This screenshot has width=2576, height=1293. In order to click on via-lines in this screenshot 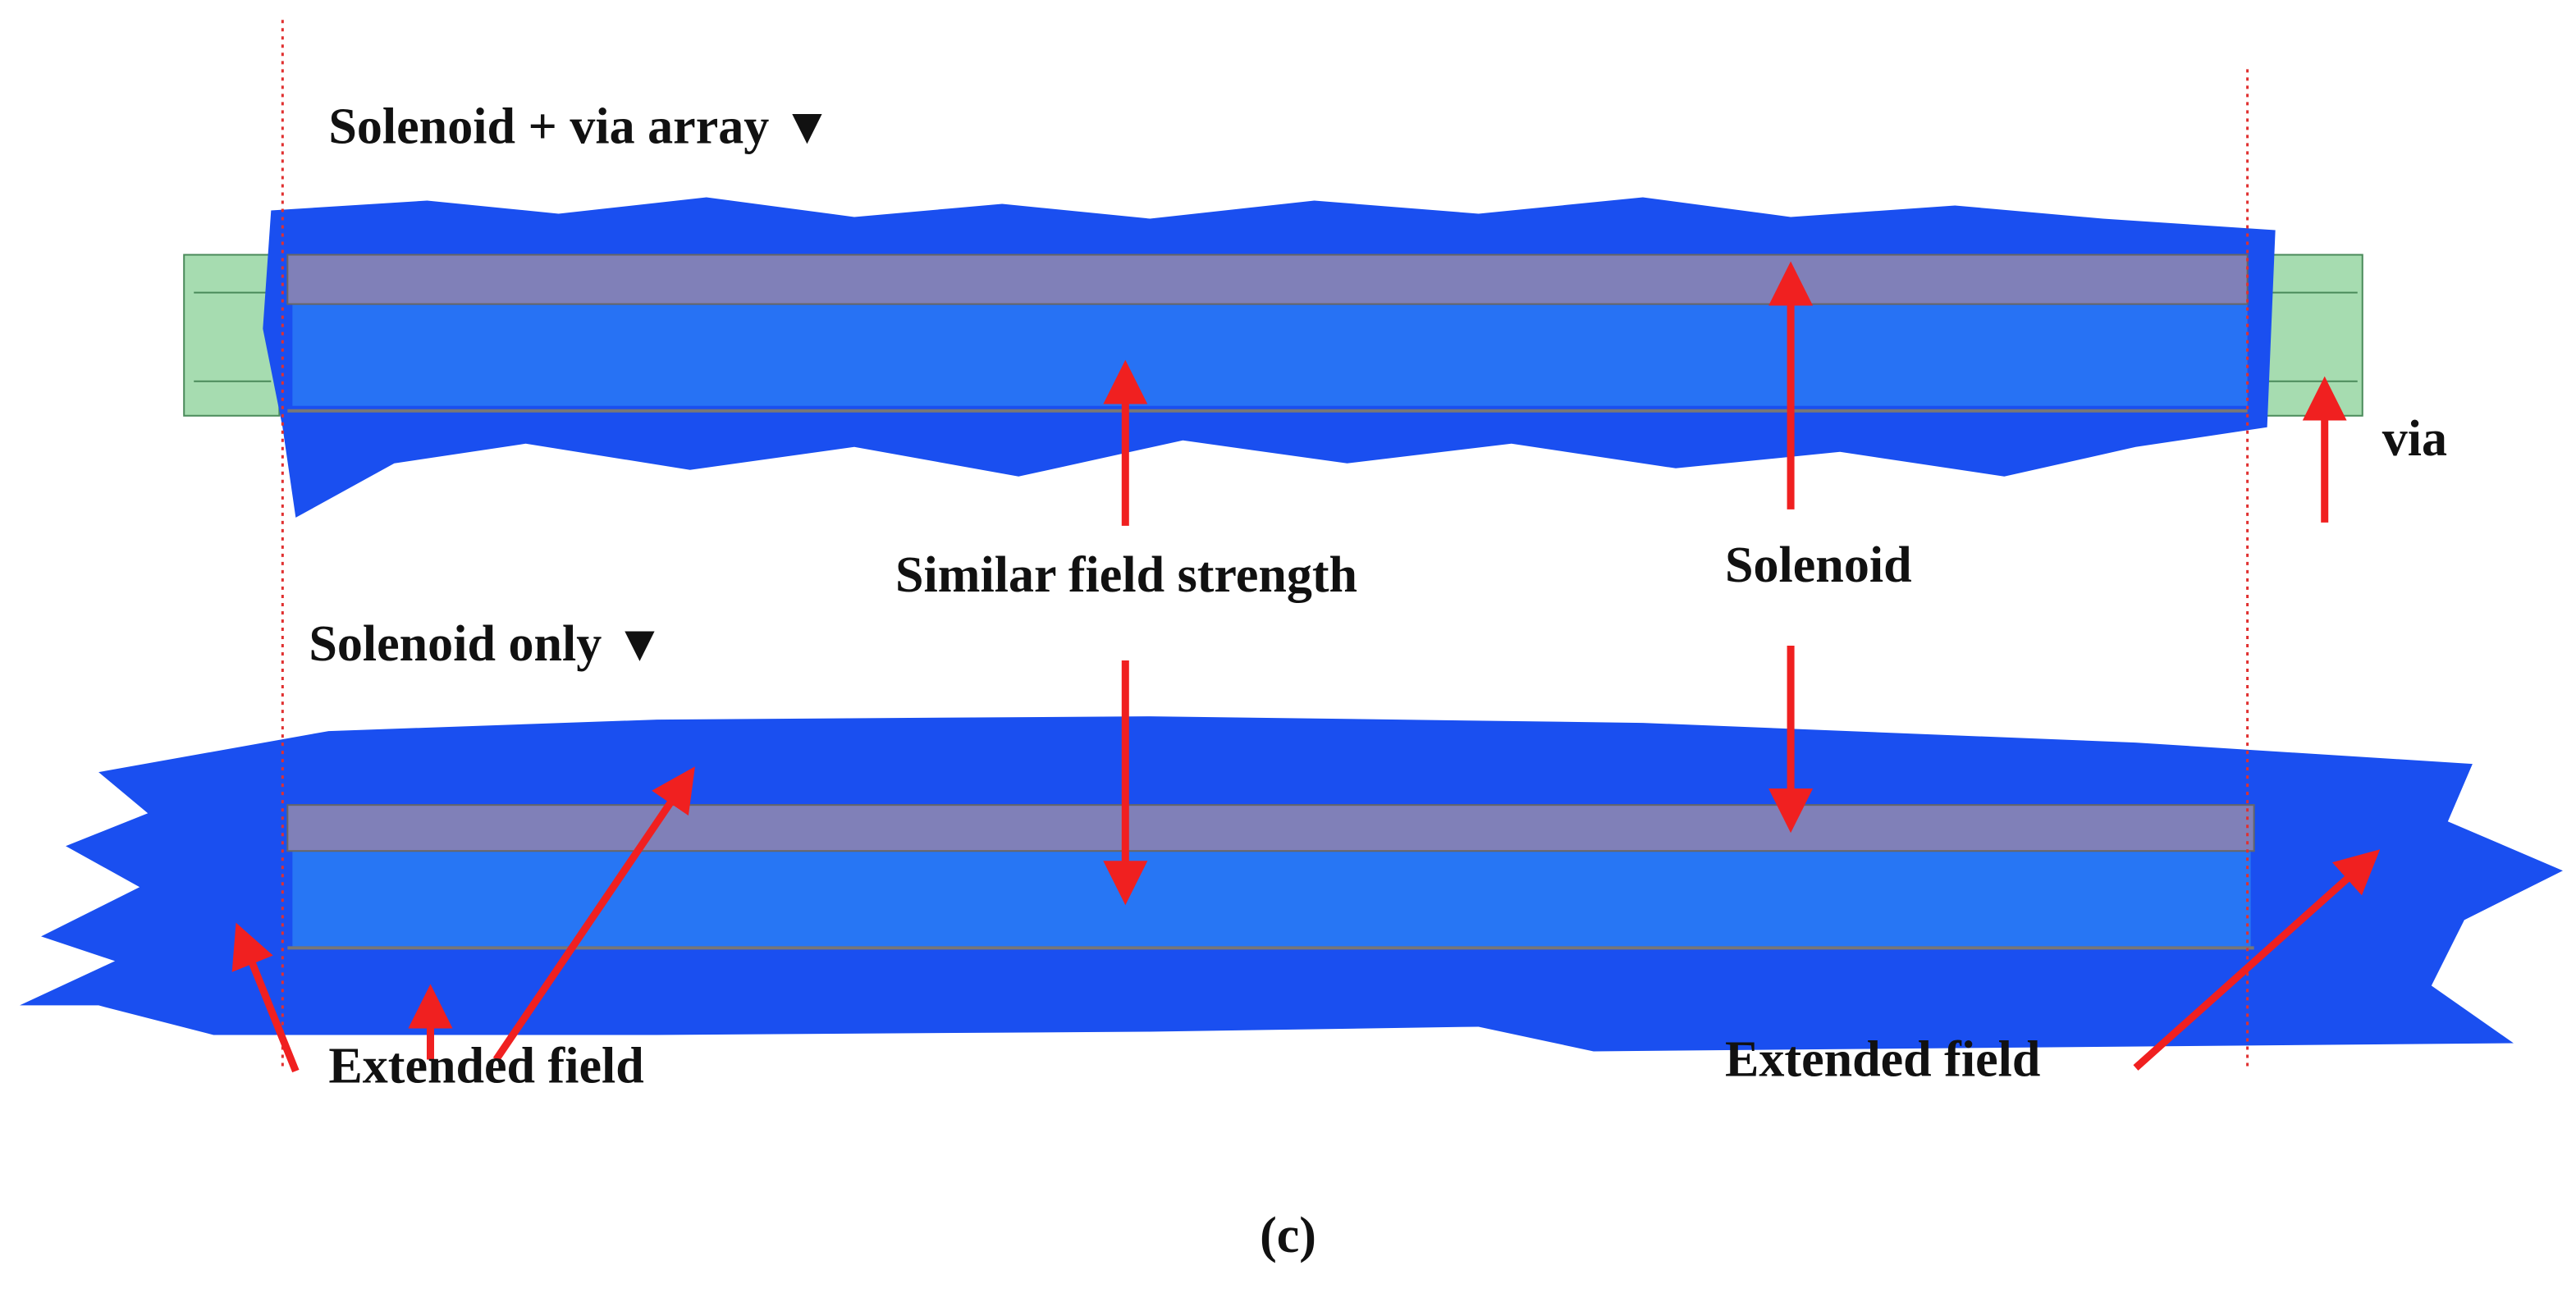, I will do `click(1276, 336)`.